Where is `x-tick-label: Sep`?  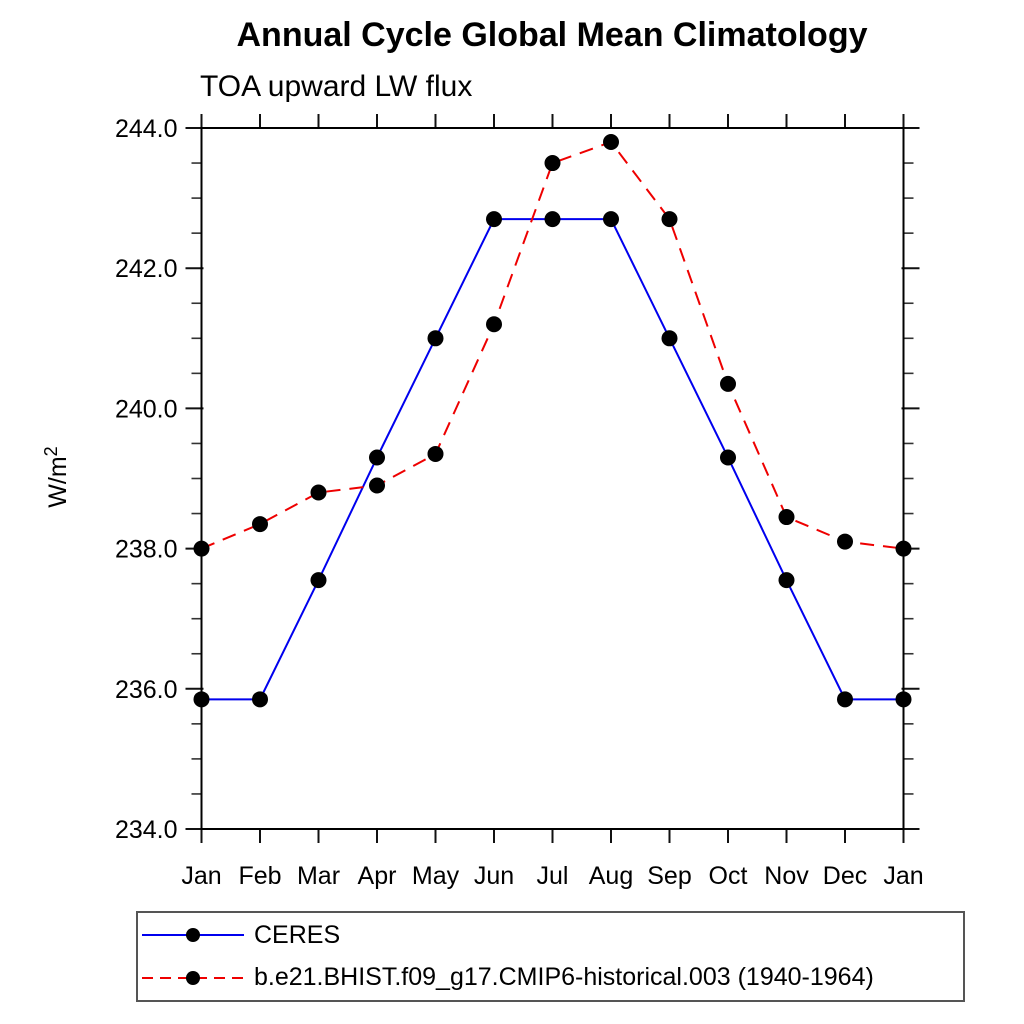 x-tick-label: Sep is located at coordinates (669, 876).